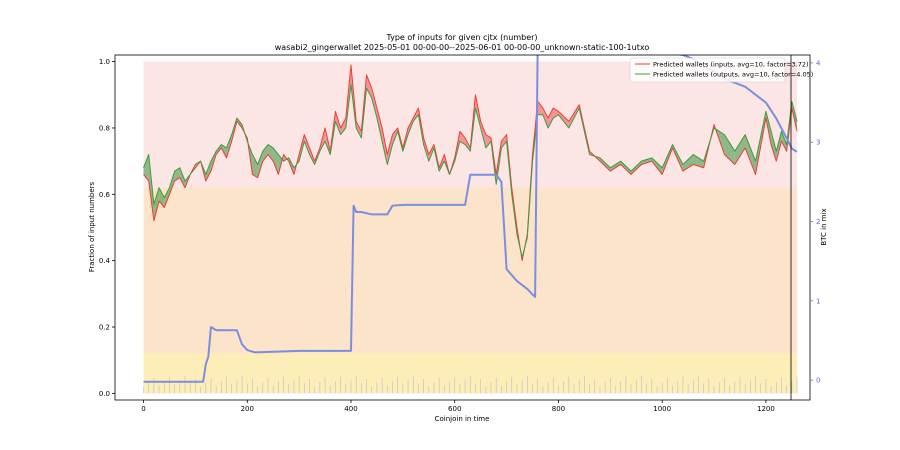 The height and width of the screenshot is (450, 900). What do you see at coordinates (461, 37) in the screenshot?
I see `chart-title: Type of inputs for given cjtx (number)` at bounding box center [461, 37].